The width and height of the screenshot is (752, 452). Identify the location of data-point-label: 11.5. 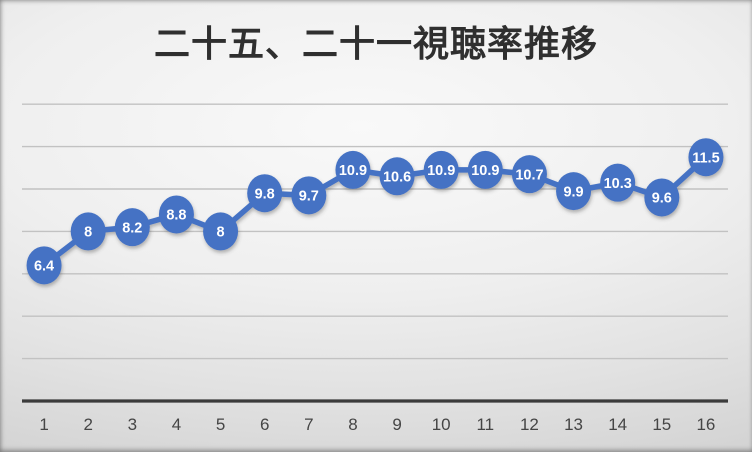
(705, 158).